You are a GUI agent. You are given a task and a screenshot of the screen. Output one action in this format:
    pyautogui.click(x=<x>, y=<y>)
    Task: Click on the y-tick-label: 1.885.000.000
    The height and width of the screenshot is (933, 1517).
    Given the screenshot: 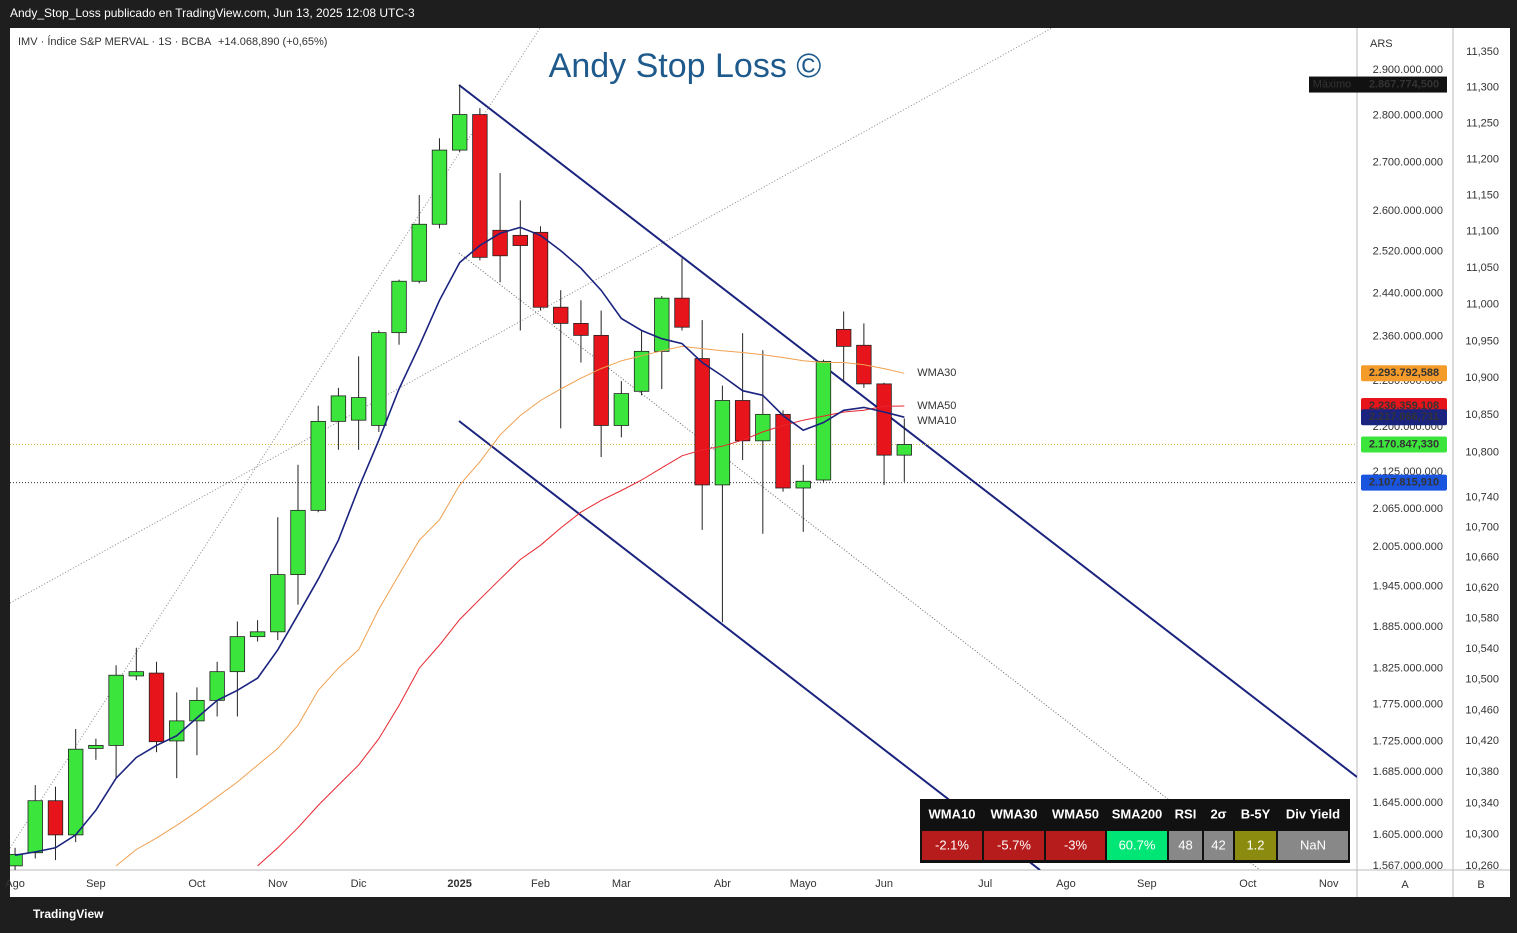 What is the action you would take?
    pyautogui.click(x=1408, y=627)
    